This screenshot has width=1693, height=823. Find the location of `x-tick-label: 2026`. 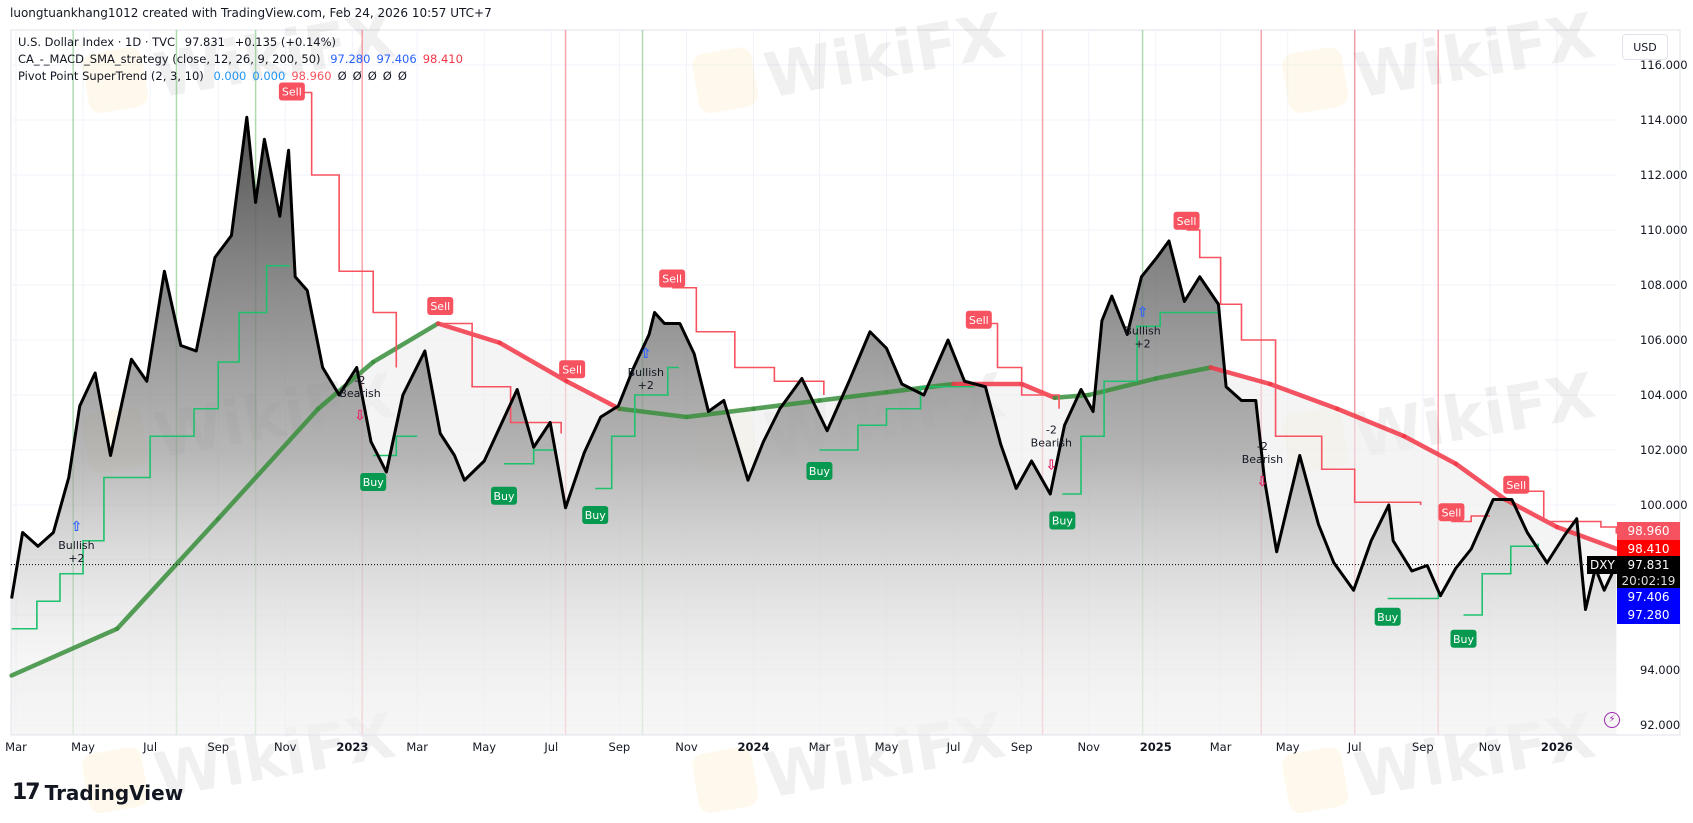

x-tick-label: 2026 is located at coordinates (1557, 747).